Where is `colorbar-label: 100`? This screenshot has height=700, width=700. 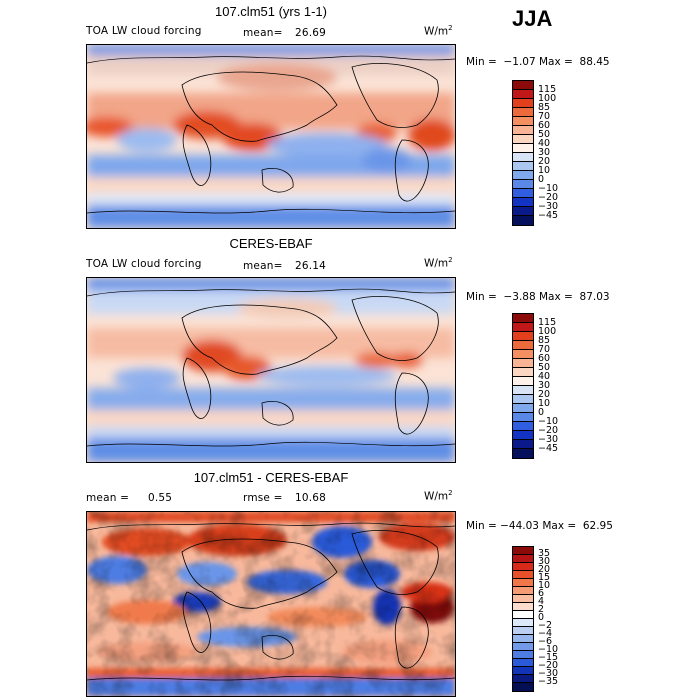
colorbar-label: 100 is located at coordinates (547, 98).